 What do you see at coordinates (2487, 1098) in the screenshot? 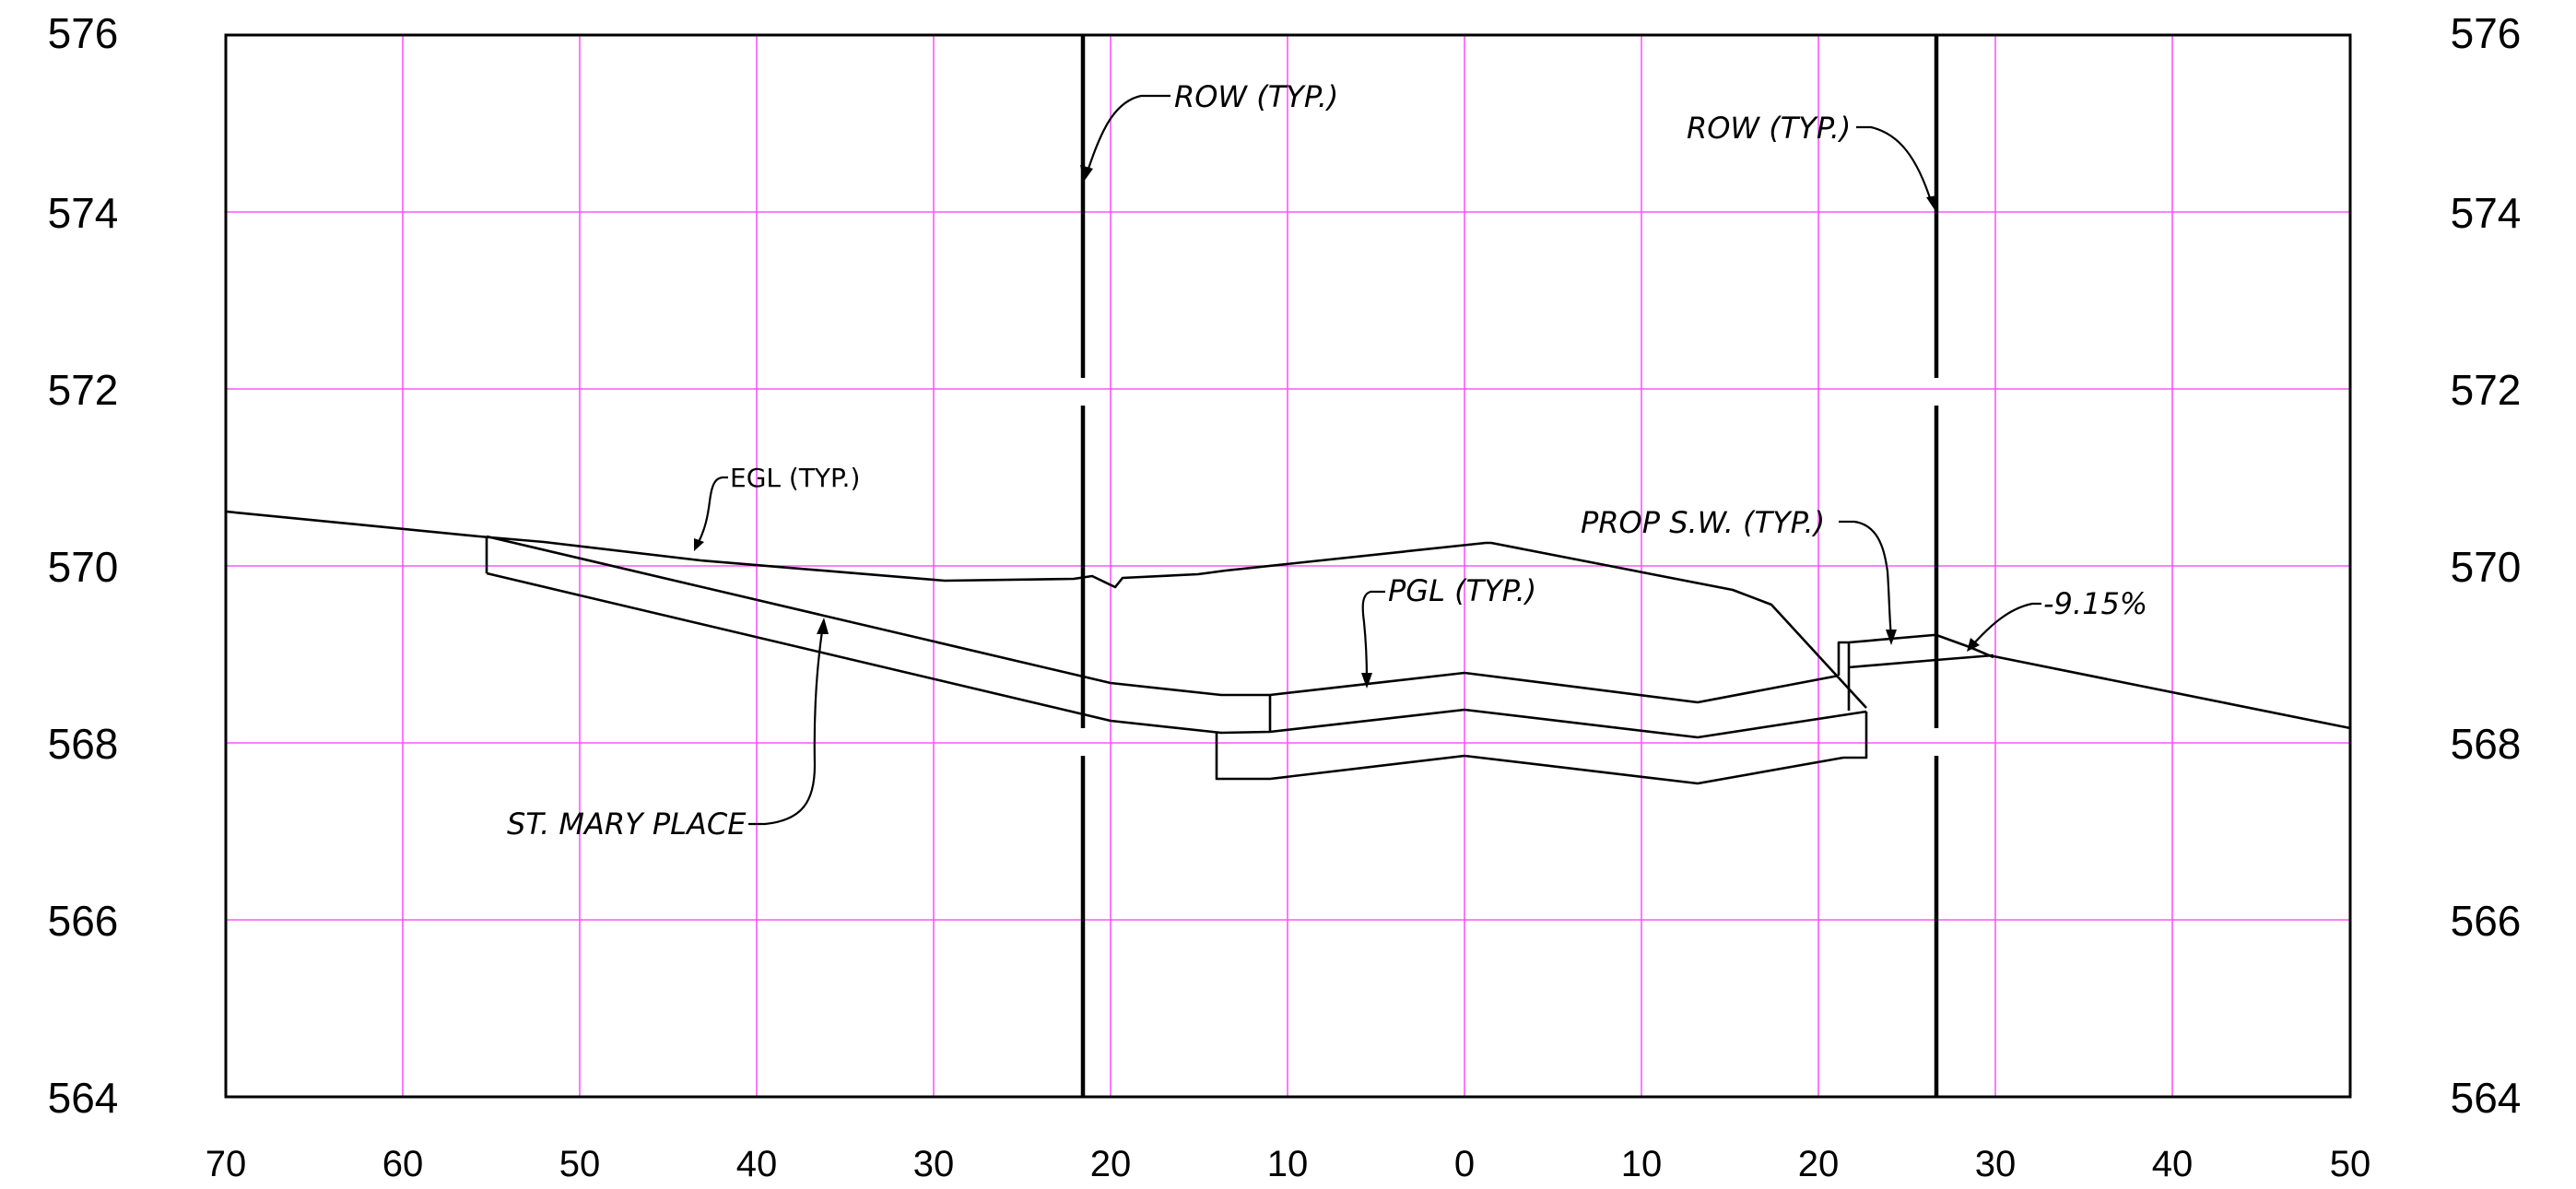
I see `y-tick-right: 564` at bounding box center [2487, 1098].